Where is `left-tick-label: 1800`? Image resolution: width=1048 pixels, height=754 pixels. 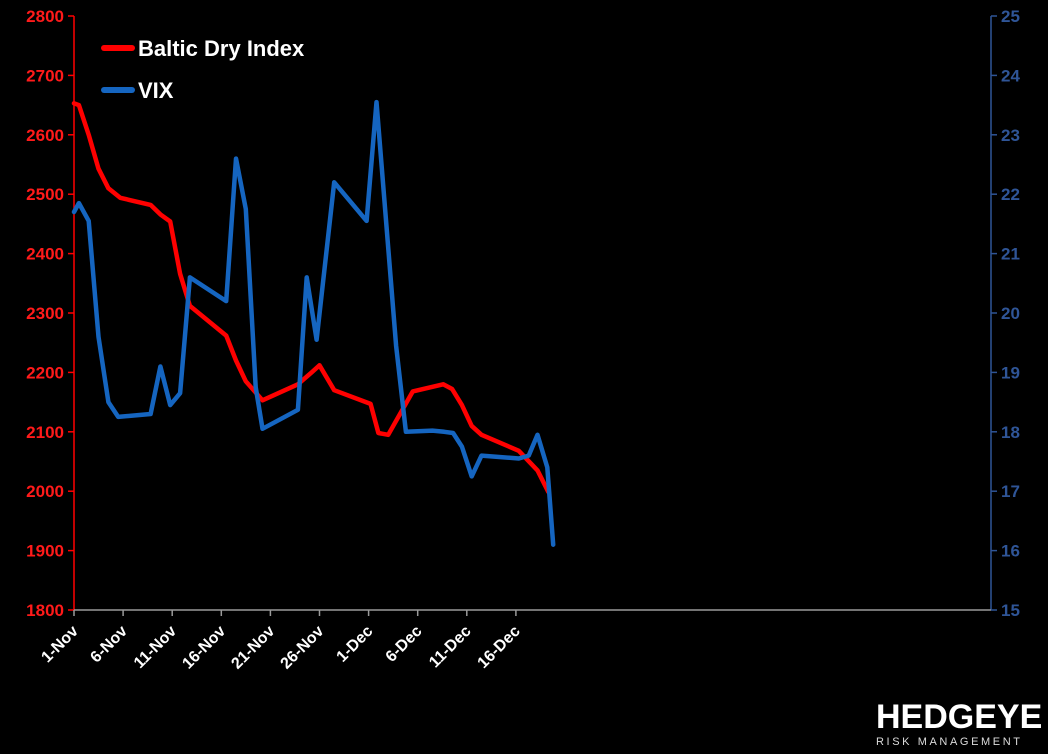 left-tick-label: 1800 is located at coordinates (45, 610).